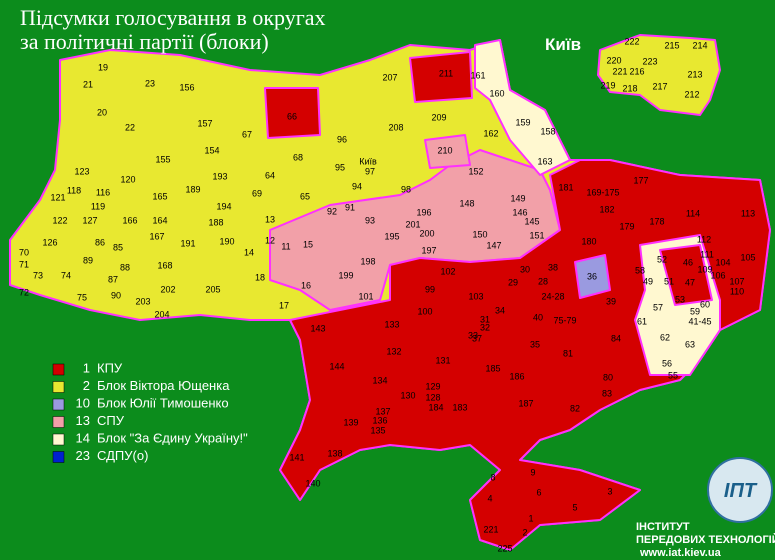 The image size is (775, 560). I want to click on district-label: 164, so click(159, 220).